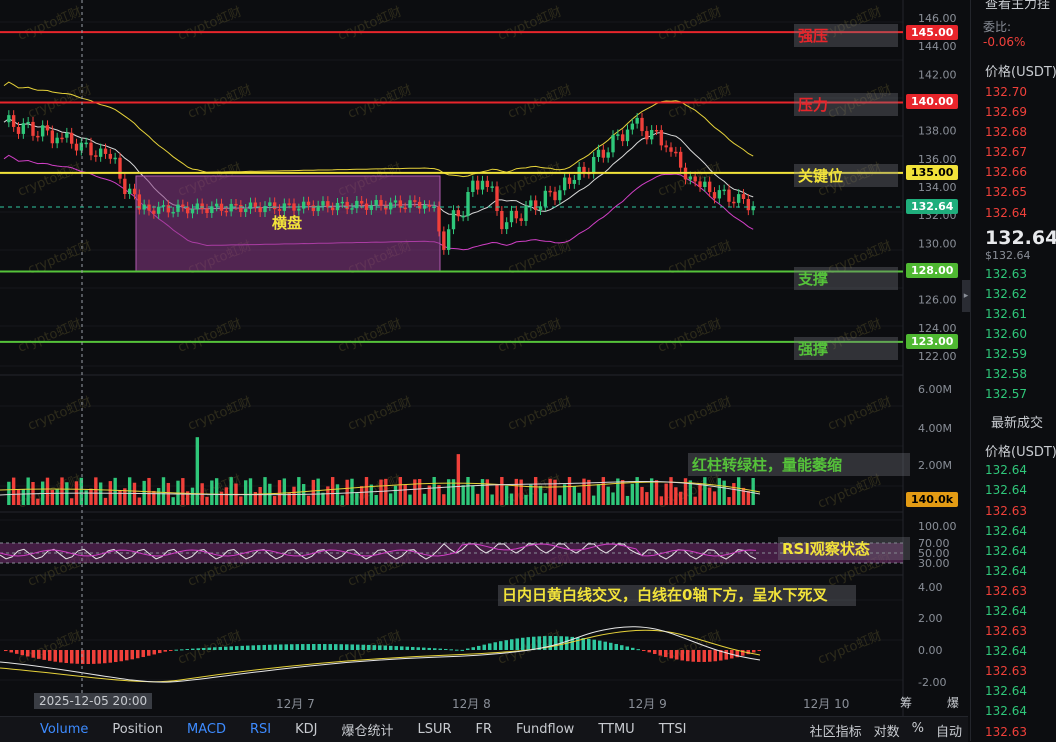 The height and width of the screenshot is (742, 1056). I want to click on ask-row: 132.66, so click(1006, 172).